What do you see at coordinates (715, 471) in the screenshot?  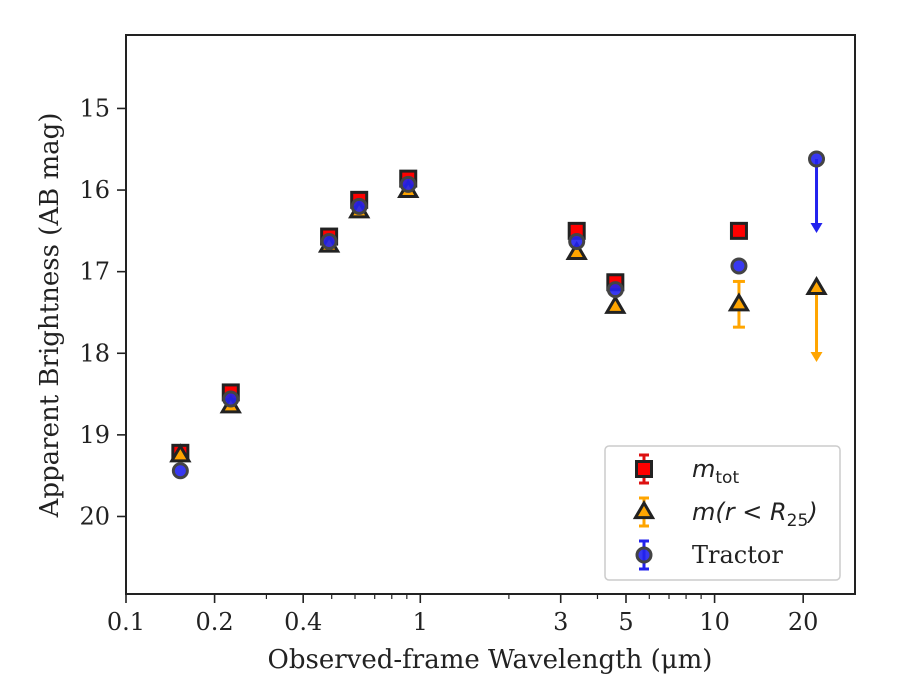 I see `legend-label-mtot: mtot` at bounding box center [715, 471].